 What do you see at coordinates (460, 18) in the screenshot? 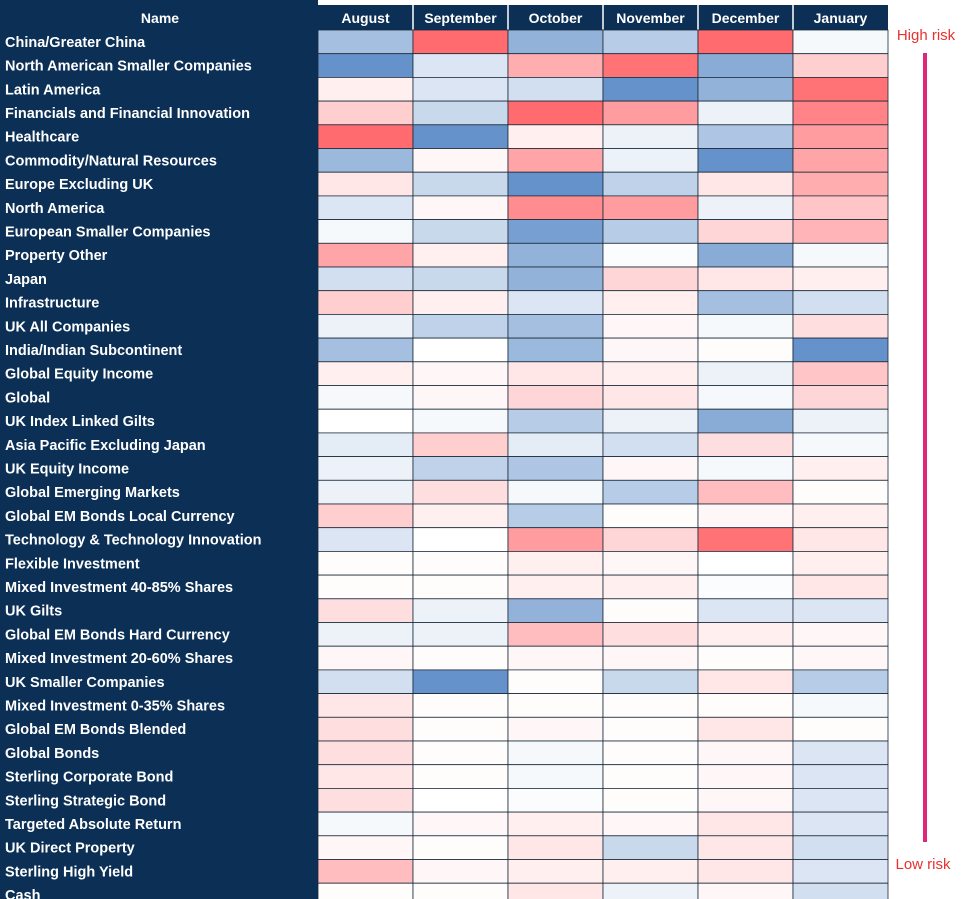
I see `month-header-september: September` at bounding box center [460, 18].